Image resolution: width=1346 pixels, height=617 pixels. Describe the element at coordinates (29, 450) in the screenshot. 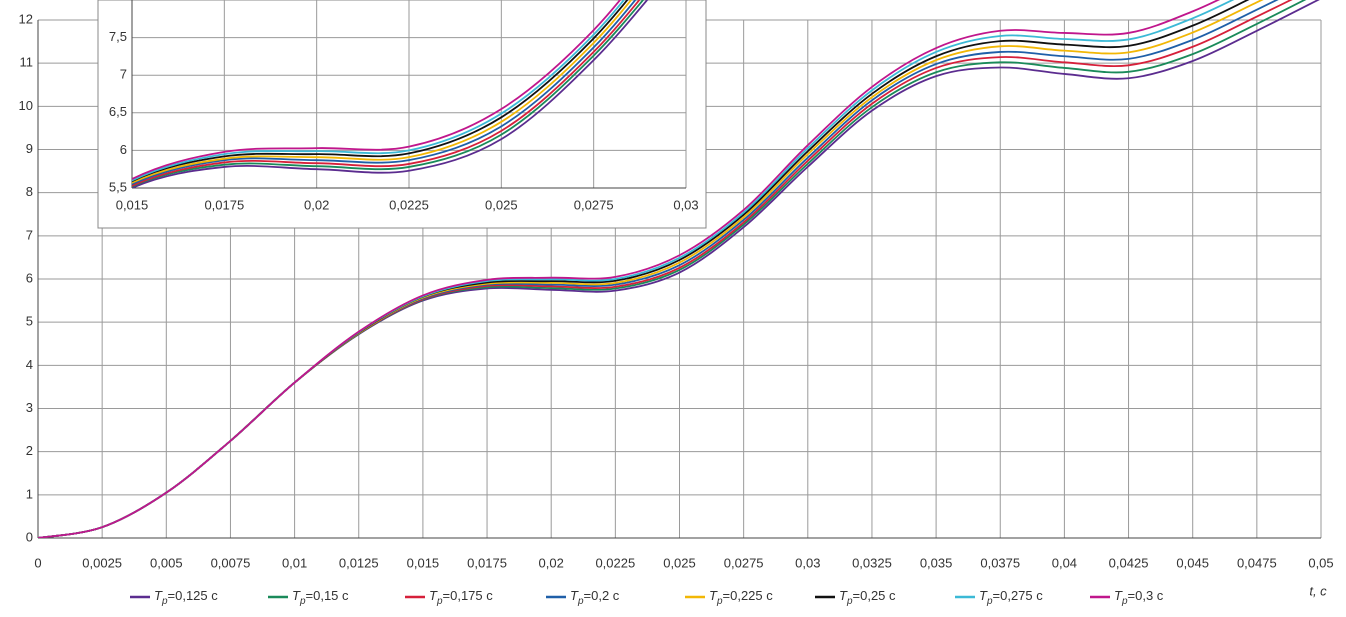

I see `y-tick-label: 2` at that location.